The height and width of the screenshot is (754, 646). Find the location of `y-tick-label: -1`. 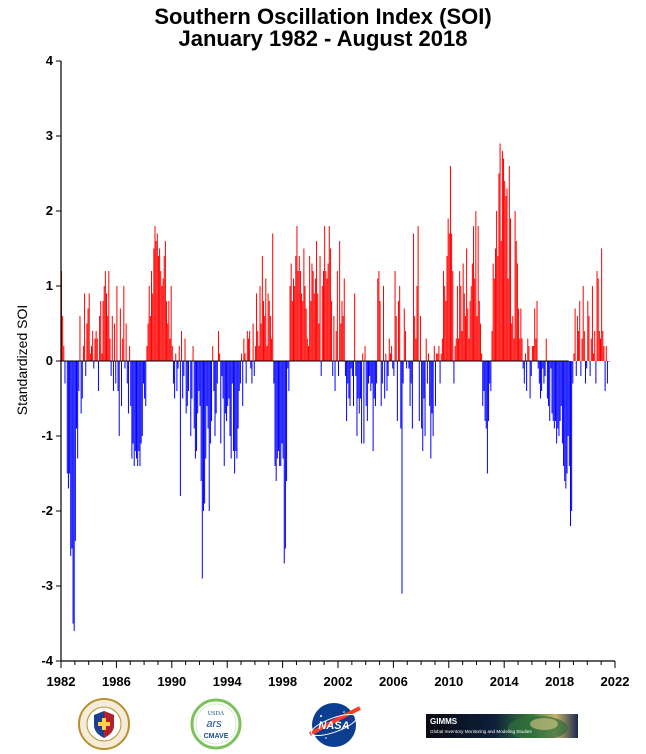

y-tick-label: -1 is located at coordinates (47, 435).